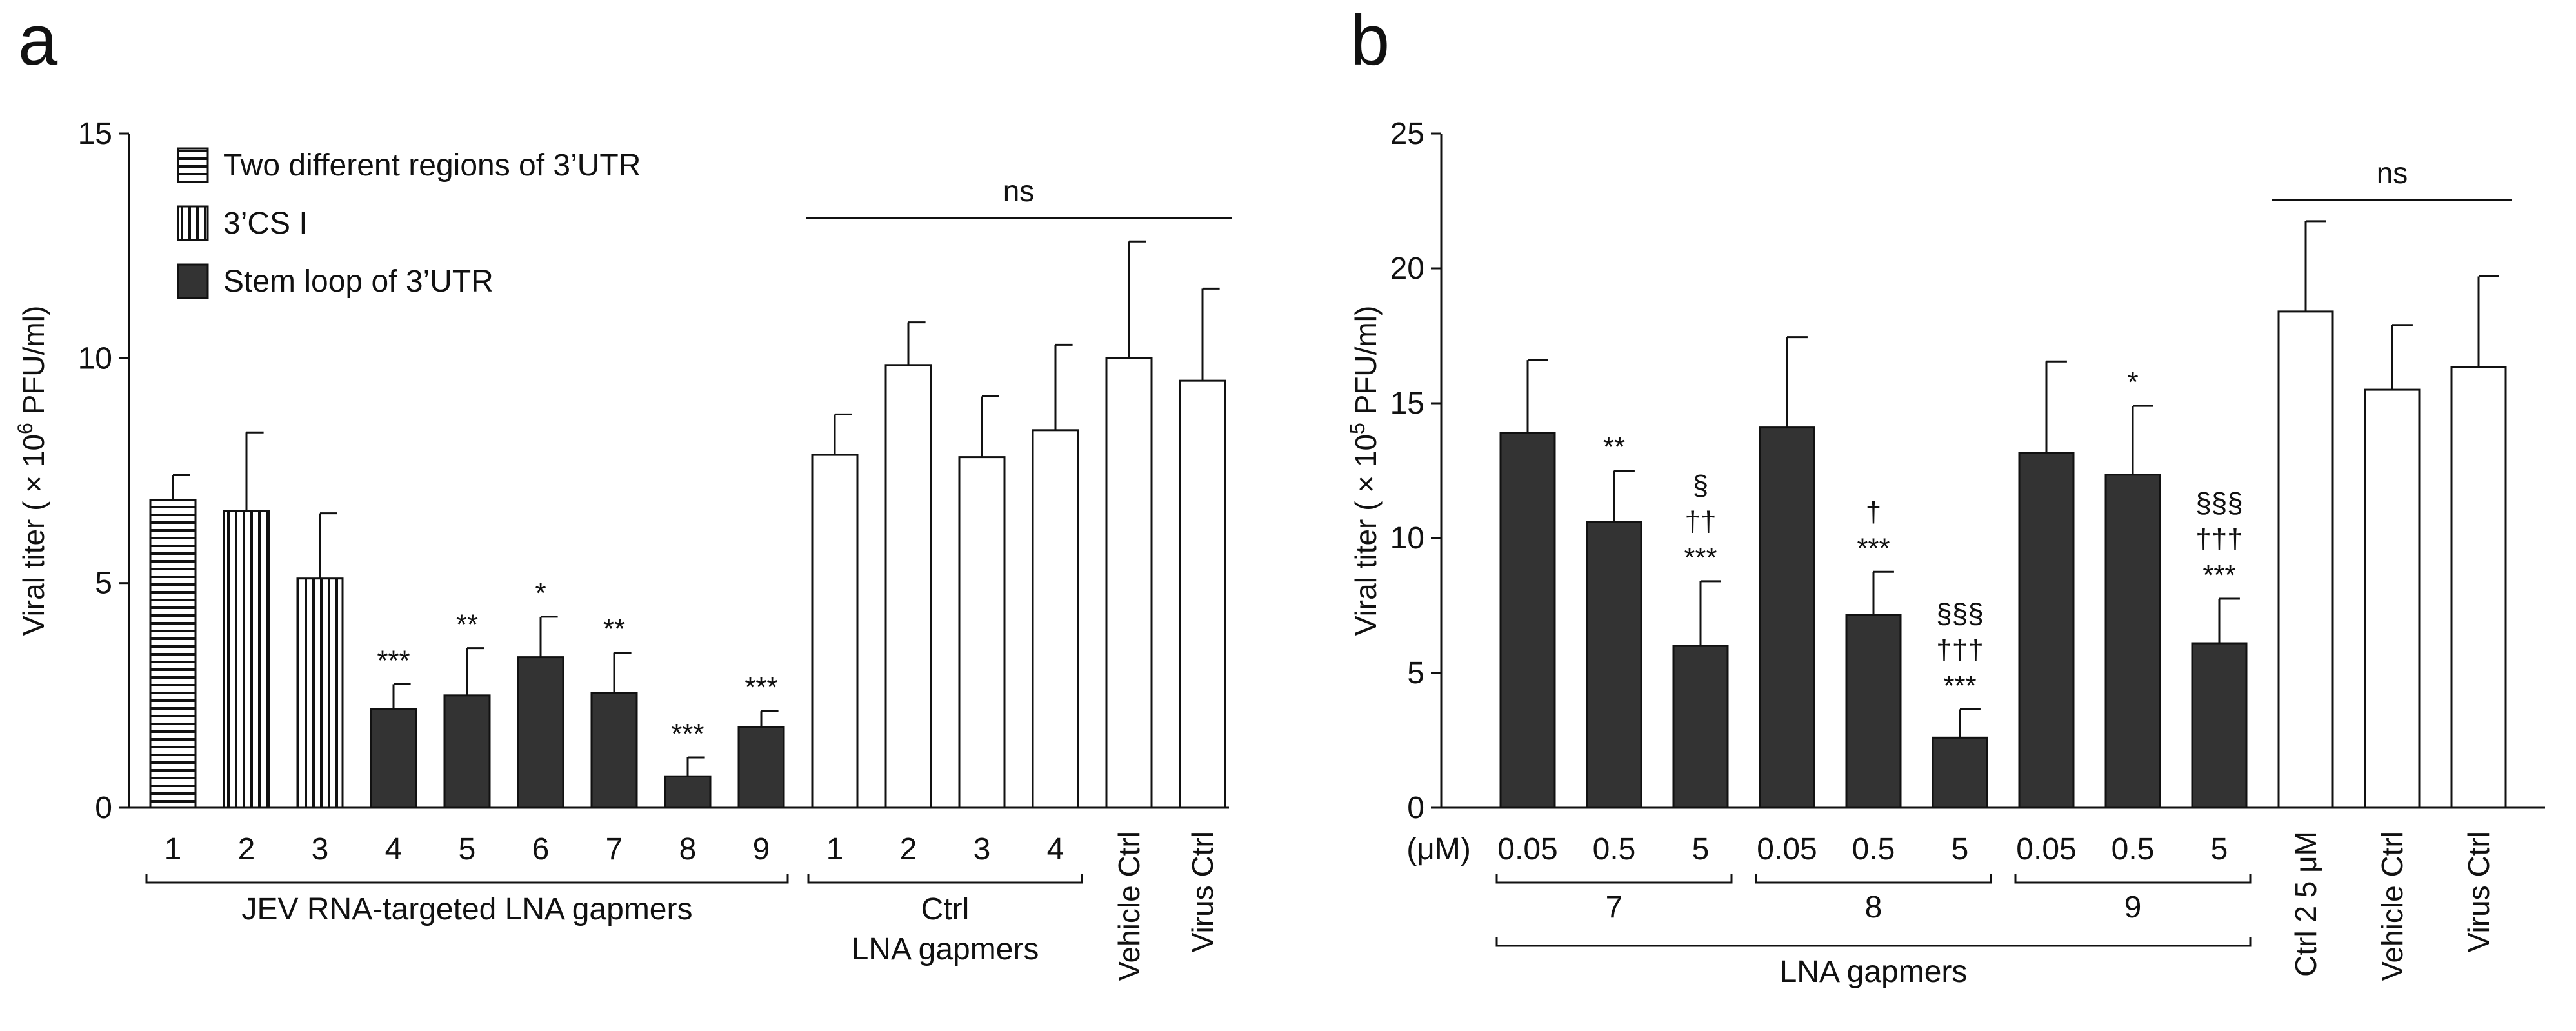 This screenshot has width=2576, height=1031. What do you see at coordinates (614, 849) in the screenshot?
I see `x-tick-label: 7` at bounding box center [614, 849].